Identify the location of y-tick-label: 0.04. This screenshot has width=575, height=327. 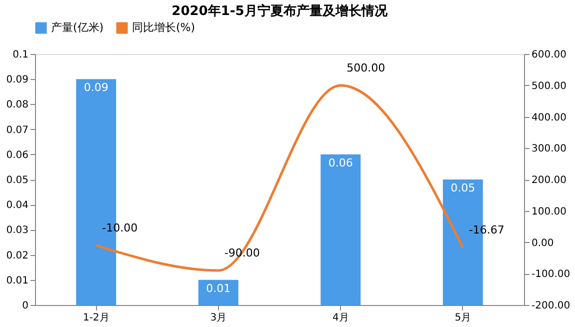
(17, 206).